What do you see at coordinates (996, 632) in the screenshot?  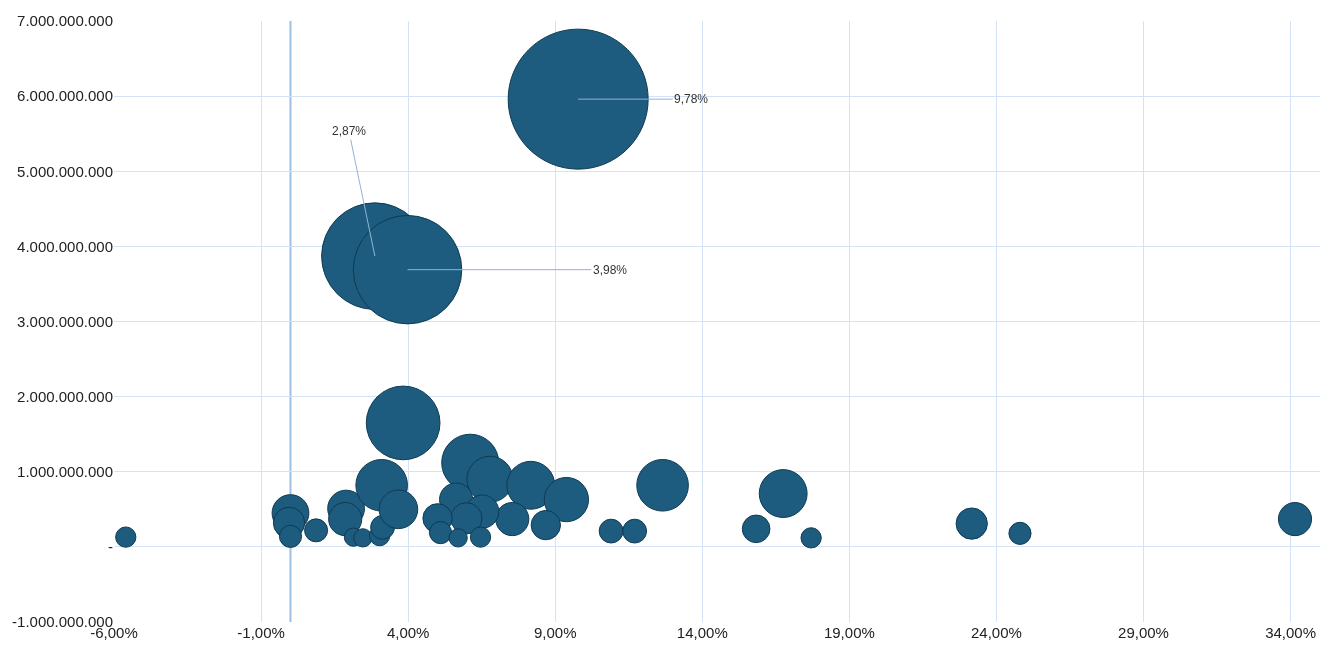 I see `x-tick-label: 24,00%` at bounding box center [996, 632].